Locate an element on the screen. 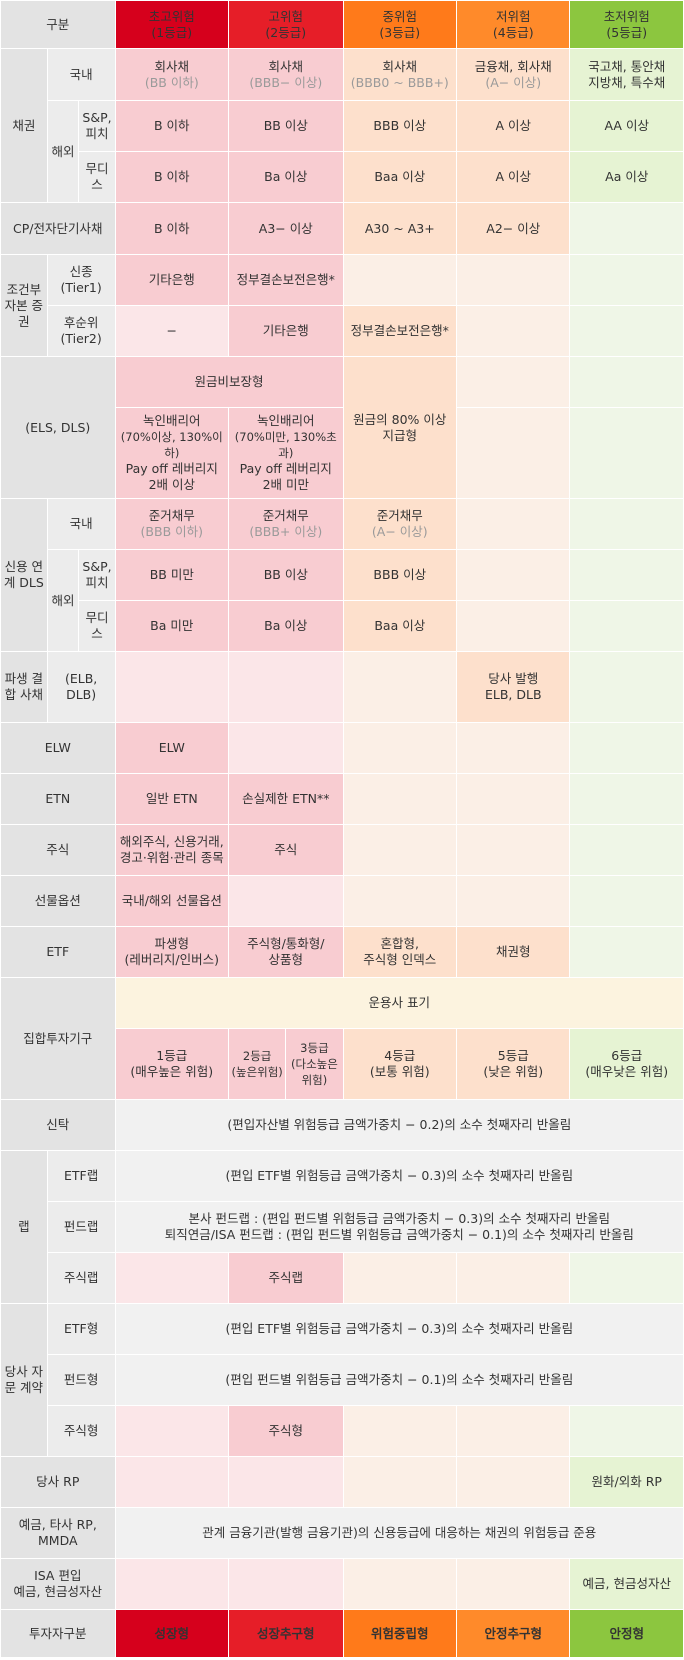 This screenshot has width=684, height=1660. bonds-label: 채권 is located at coordinates (24, 125).